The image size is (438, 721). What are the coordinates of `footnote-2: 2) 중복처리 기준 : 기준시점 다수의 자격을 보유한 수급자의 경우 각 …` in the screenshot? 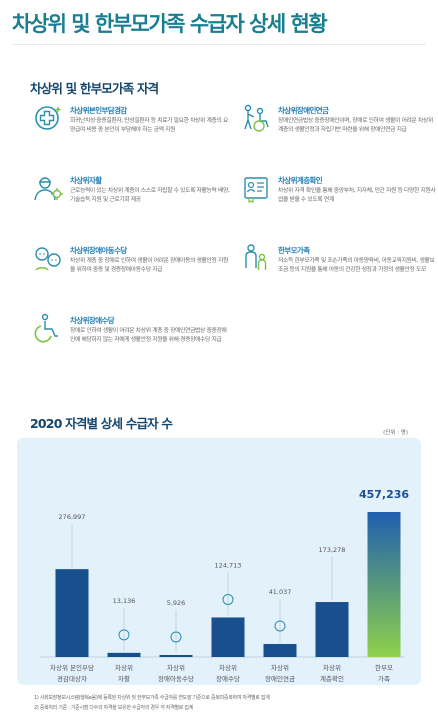 It's located at (113, 708).